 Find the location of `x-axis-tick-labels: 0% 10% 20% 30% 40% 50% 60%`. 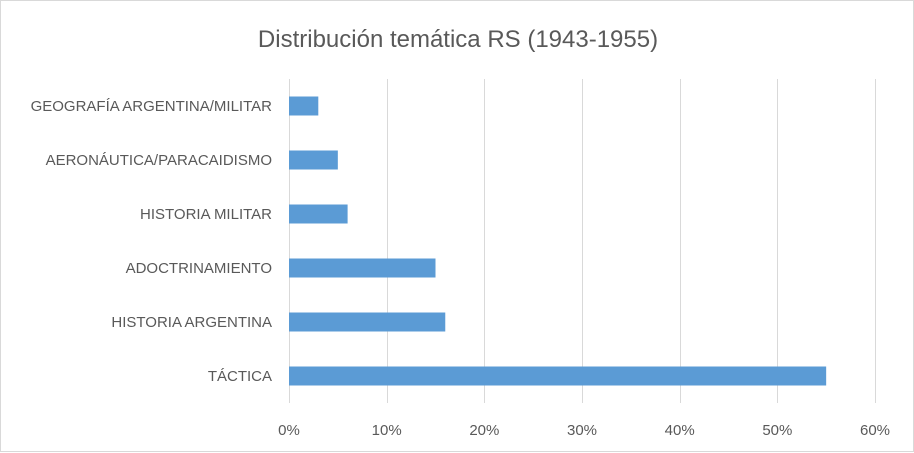

x-axis-tick-labels: 0% 10% 20% 30% 40% 50% 60% is located at coordinates (584, 430).